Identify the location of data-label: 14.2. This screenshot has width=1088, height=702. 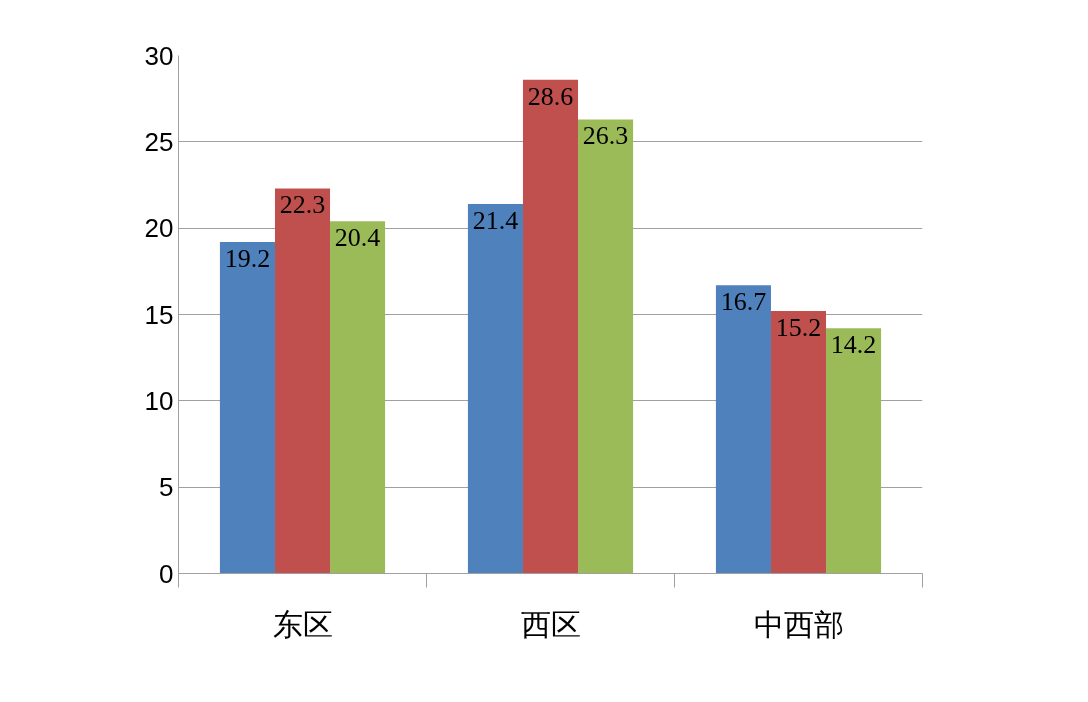
(853, 345).